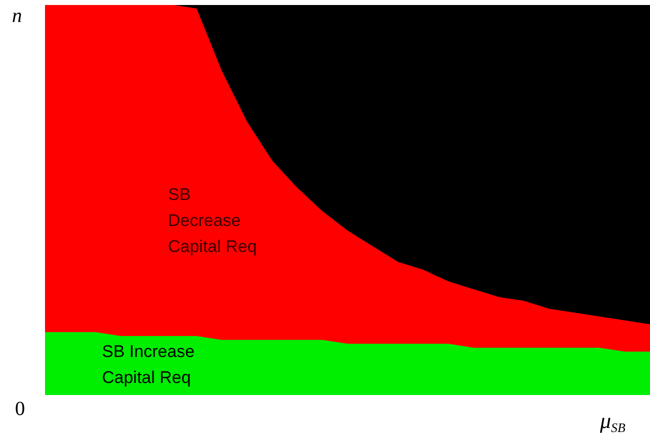  Describe the element at coordinates (148, 364) in the screenshot. I see `annotation: SB Increase Capital Req` at that location.